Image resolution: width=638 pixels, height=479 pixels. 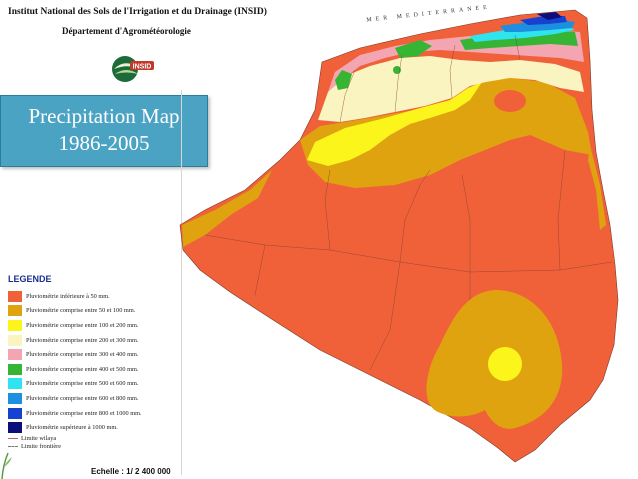 What do you see at coordinates (397, 70) in the screenshot?
I see `zone-400-500-d` at bounding box center [397, 70].